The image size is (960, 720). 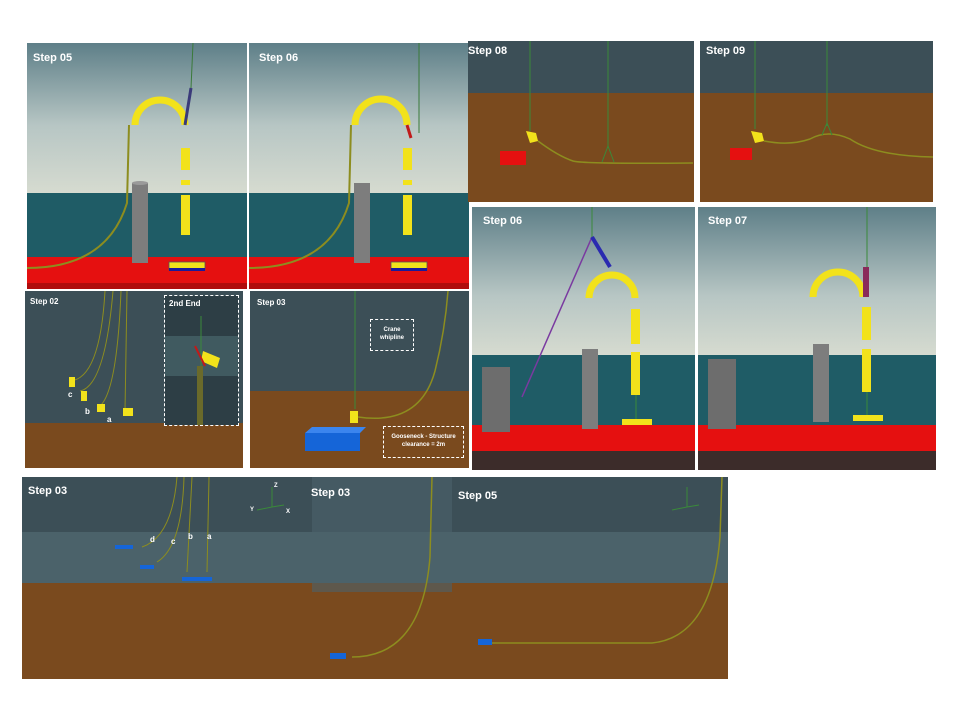 I want to click on panel-step02: Step 02 c b a 2nd End, so click(x=134, y=379).